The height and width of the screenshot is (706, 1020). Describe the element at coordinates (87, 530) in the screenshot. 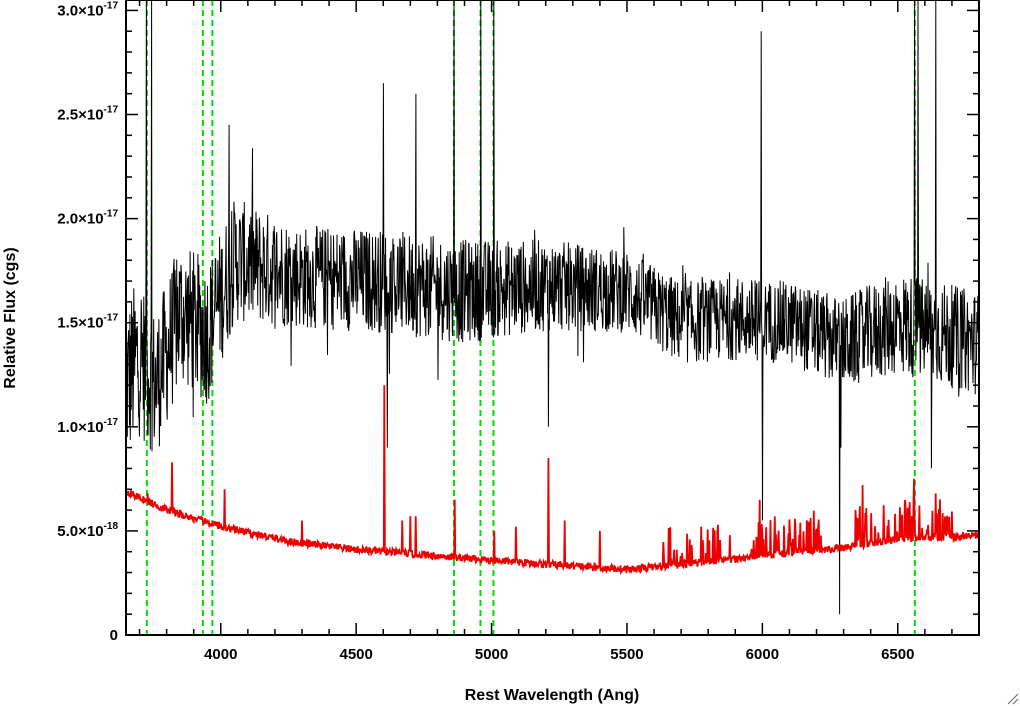

I see `y-tick-label: 5.0×10⁻¹⁸` at that location.